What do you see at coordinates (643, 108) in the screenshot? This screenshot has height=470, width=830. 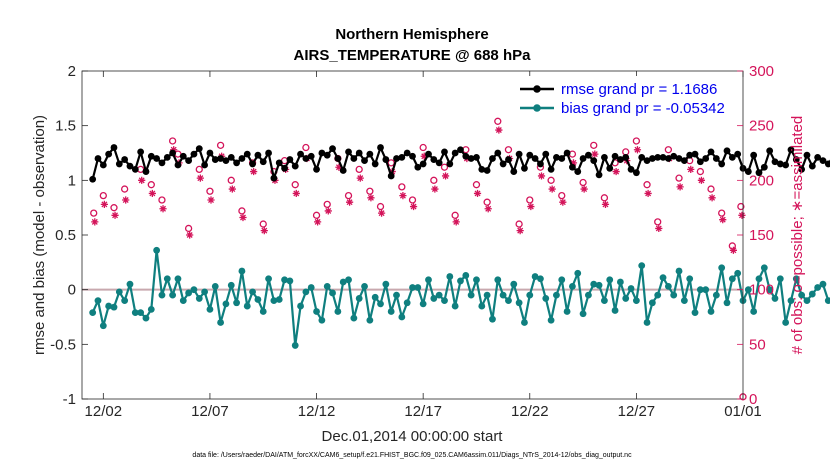 I see `legend-bias-label: bias grand pr = -0.05342` at bounding box center [643, 108].